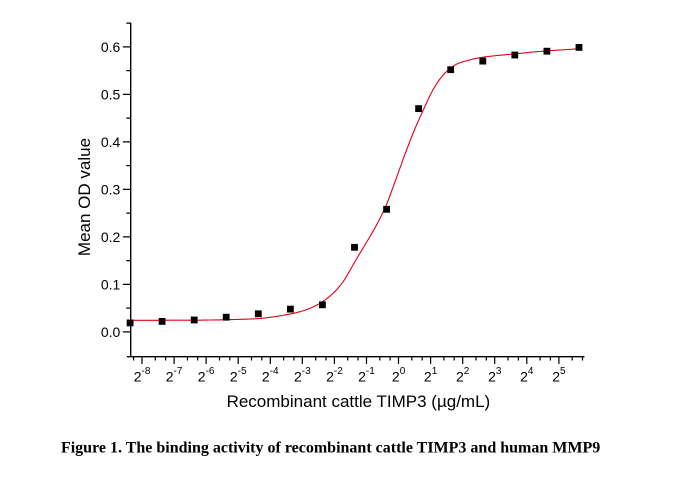 This screenshot has width=675, height=483. Describe the element at coordinates (399, 375) in the screenshot. I see `svg-text: 20` at that location.